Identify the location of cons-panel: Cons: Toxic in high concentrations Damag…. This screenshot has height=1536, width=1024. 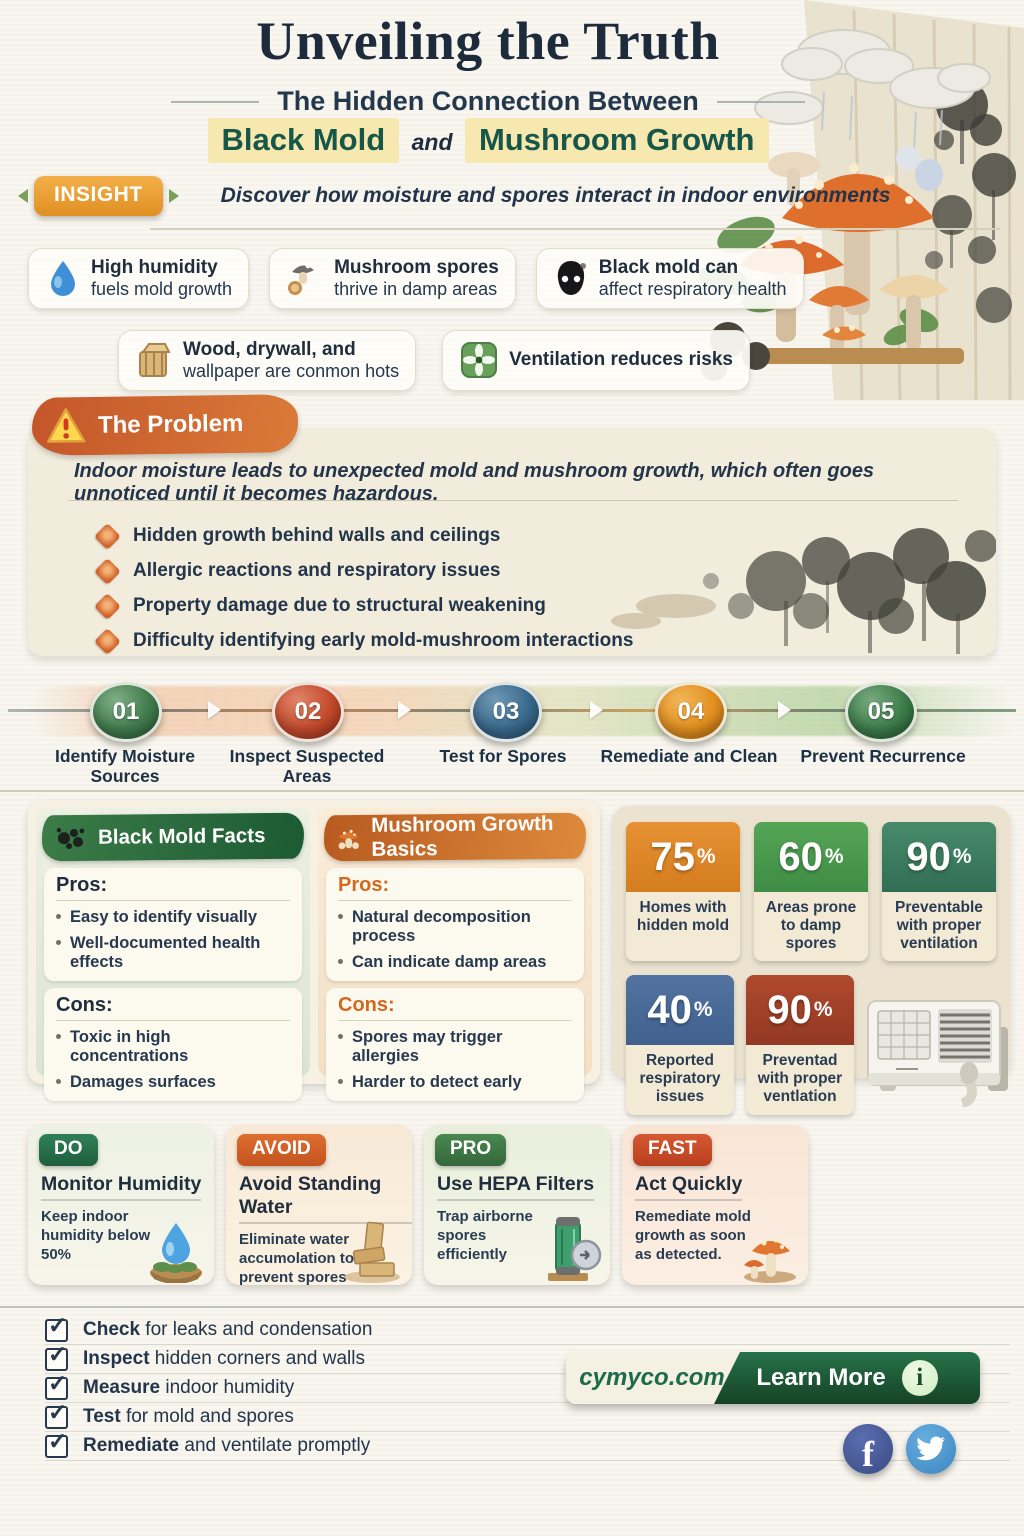
(173, 1044).